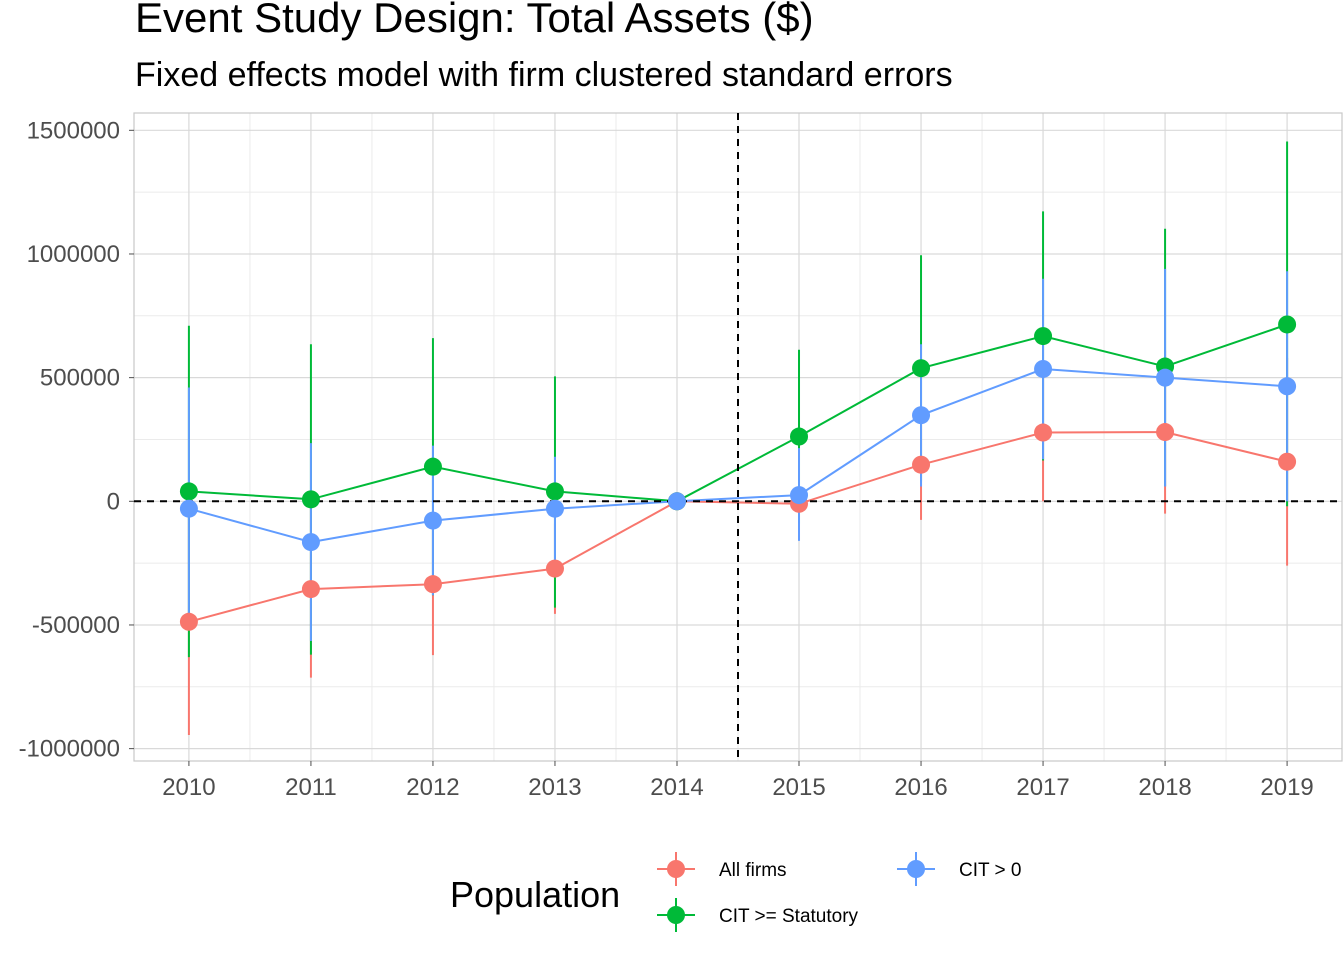 The height and width of the screenshot is (960, 1344). What do you see at coordinates (798, 787) in the screenshot?
I see `x-tick-label: 2015` at bounding box center [798, 787].